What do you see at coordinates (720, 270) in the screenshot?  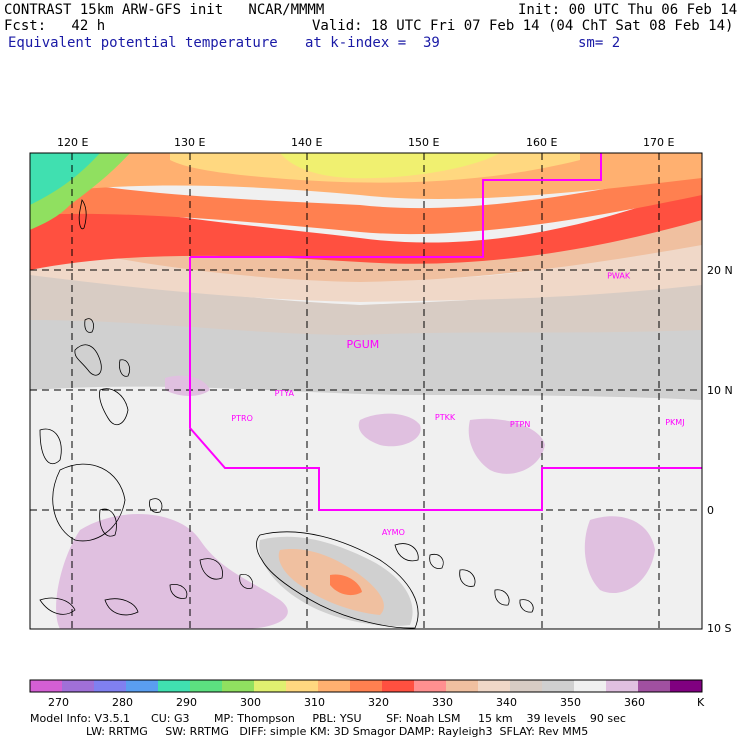 I see `lat-label: 20 N` at bounding box center [720, 270].